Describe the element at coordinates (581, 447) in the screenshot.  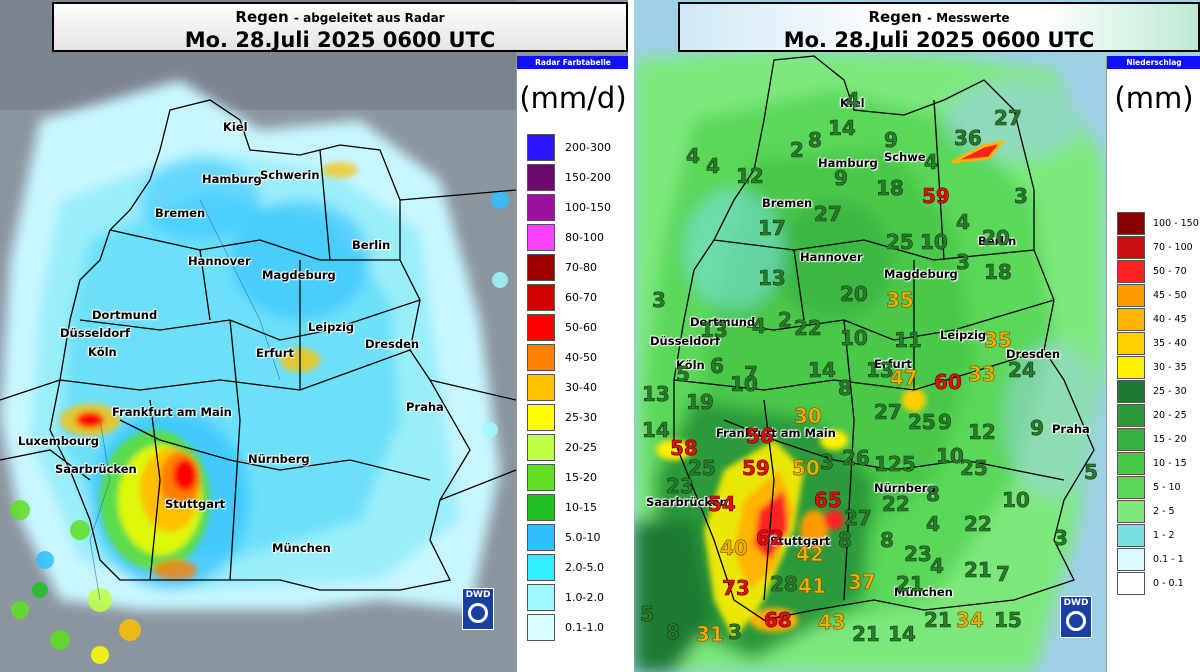
I see `legend-label: 20-25` at that location.